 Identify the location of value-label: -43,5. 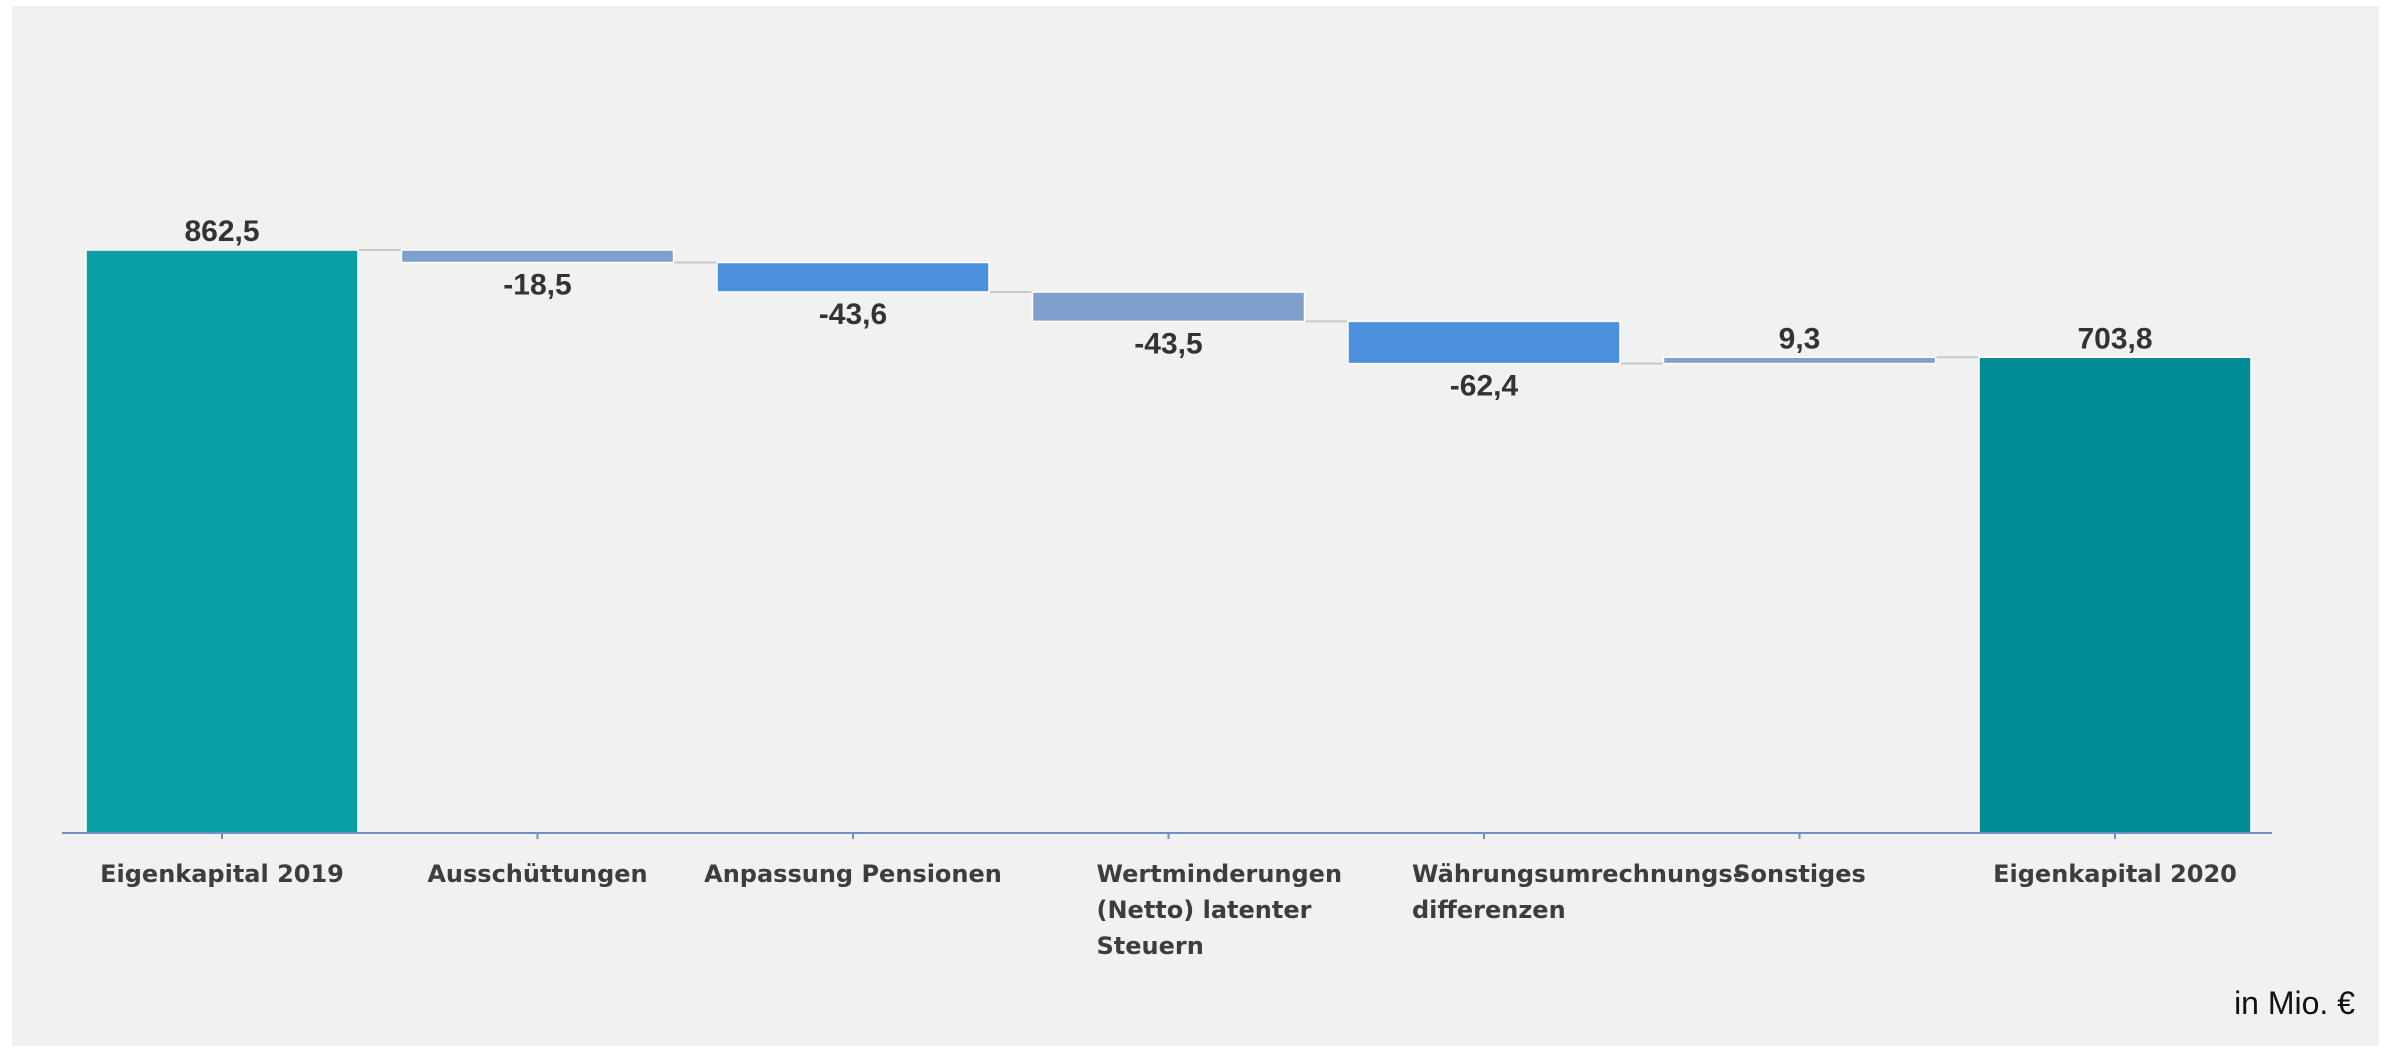
(1168, 343).